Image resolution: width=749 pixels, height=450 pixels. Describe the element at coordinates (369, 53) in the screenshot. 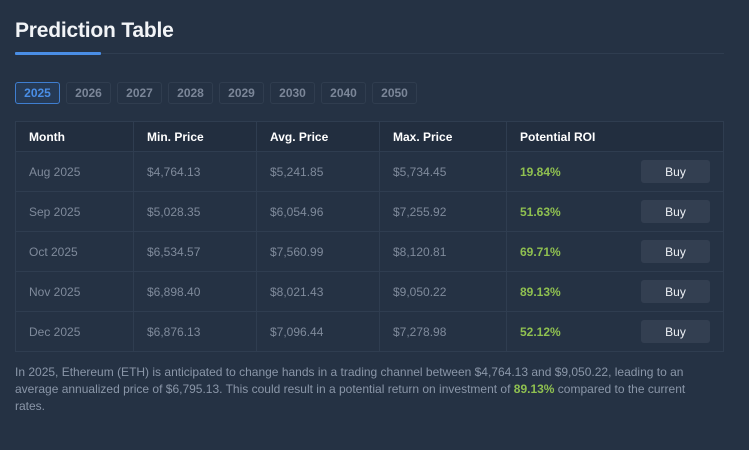

I see `title-divider` at that location.